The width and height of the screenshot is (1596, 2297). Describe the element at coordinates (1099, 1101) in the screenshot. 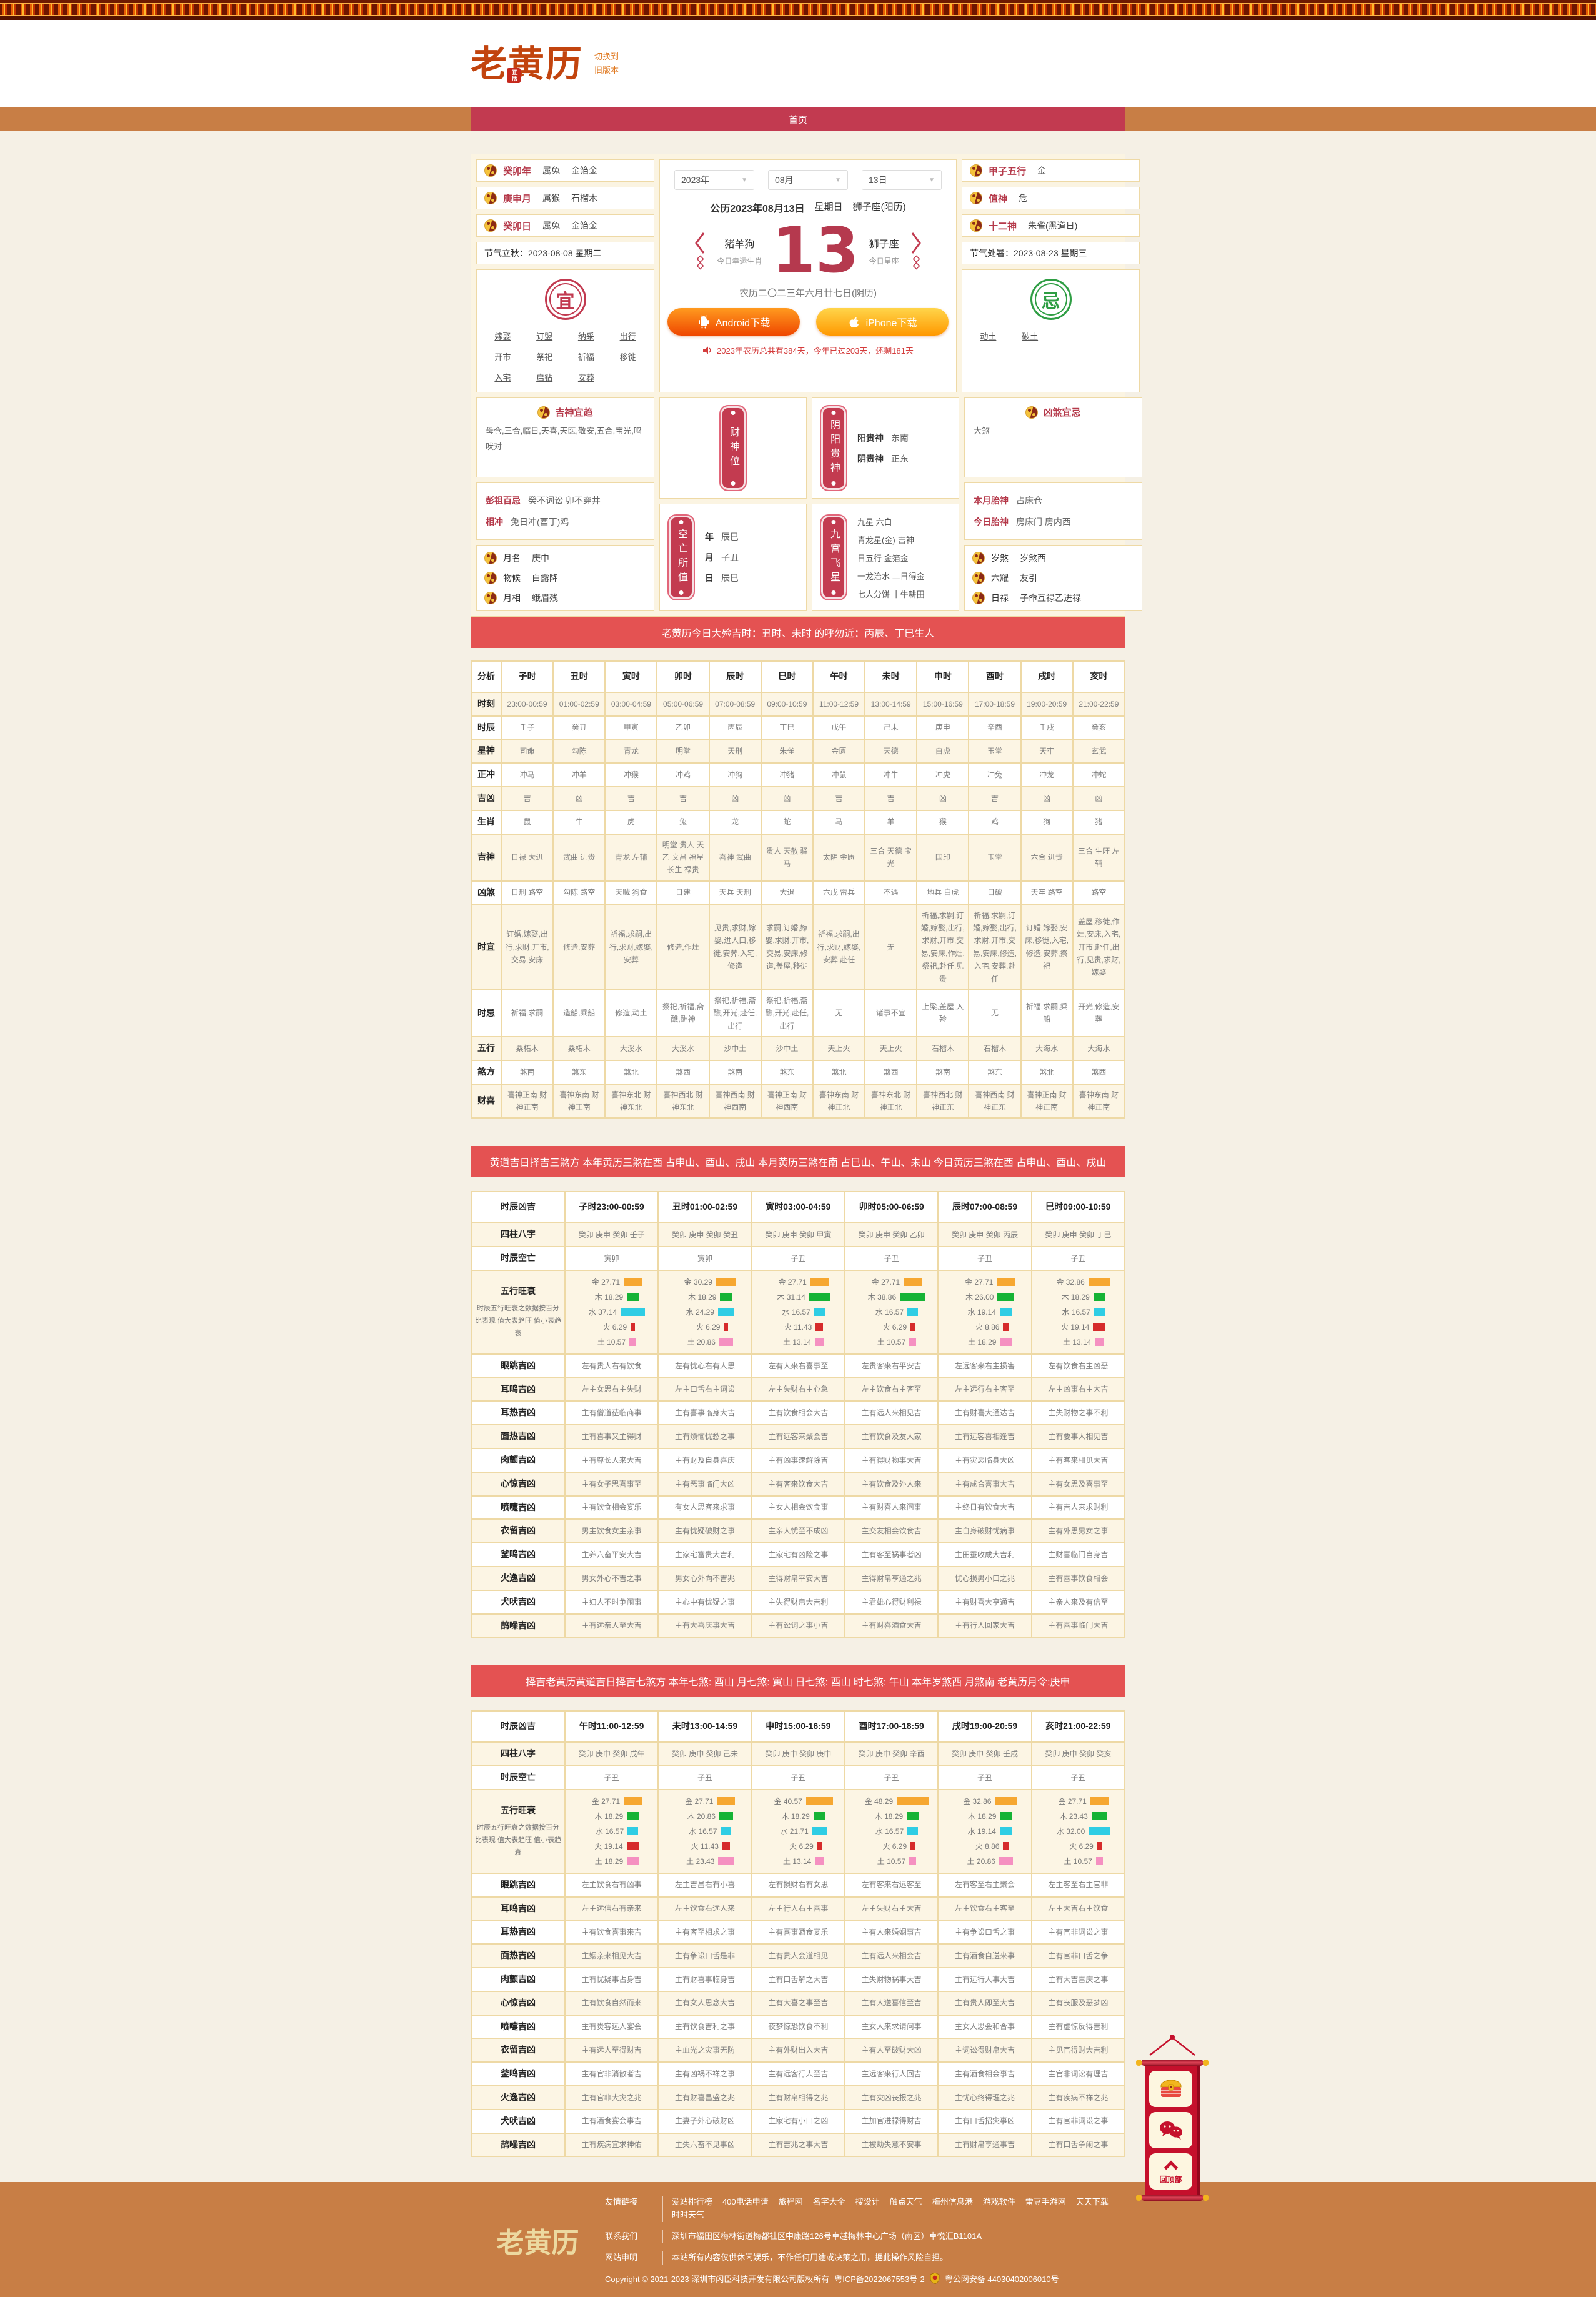

I see `cell: 喜神东南 财神正南` at that location.